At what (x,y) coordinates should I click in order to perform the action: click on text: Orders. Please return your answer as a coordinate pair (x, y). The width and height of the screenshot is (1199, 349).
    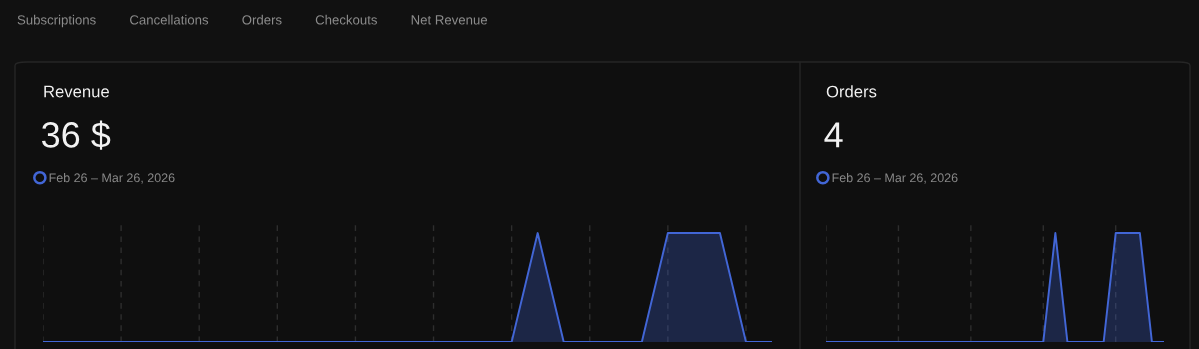
    Looking at the image, I should click on (262, 19).